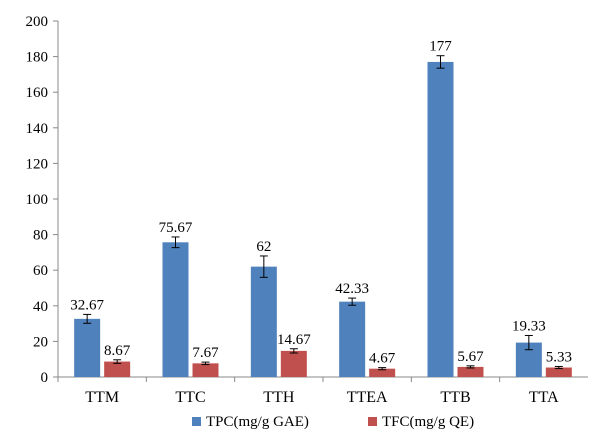 Image resolution: width=599 pixels, height=433 pixels. What do you see at coordinates (40, 271) in the screenshot?
I see `y-tick-label: 60` at bounding box center [40, 271].